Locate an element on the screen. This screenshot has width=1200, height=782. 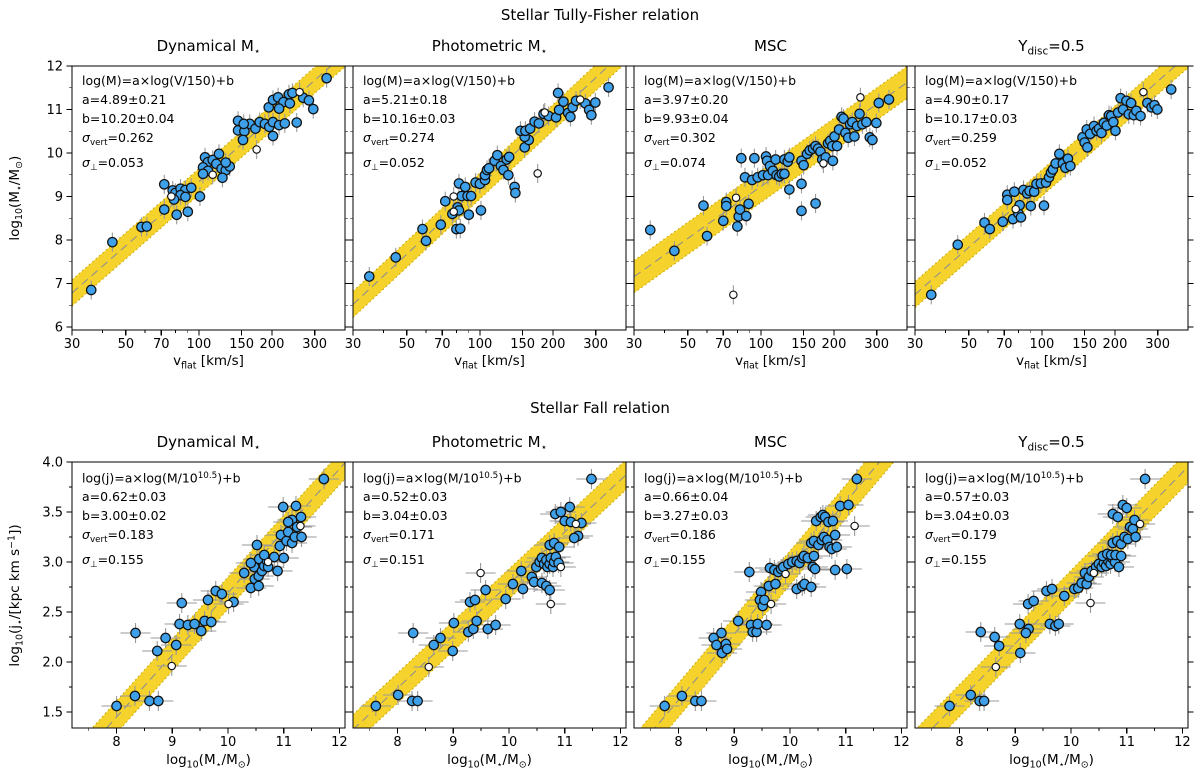
x-tick-label: 30 is located at coordinates (72, 344).